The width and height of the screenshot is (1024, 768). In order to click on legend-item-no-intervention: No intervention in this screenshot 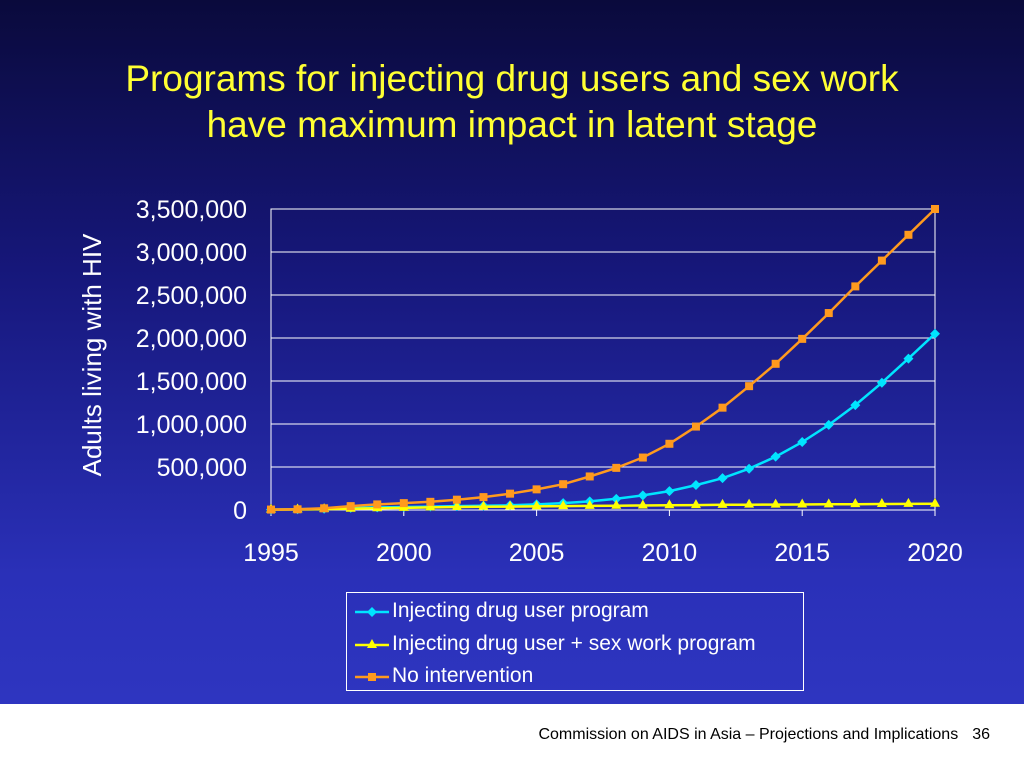, I will do `click(575, 676)`.